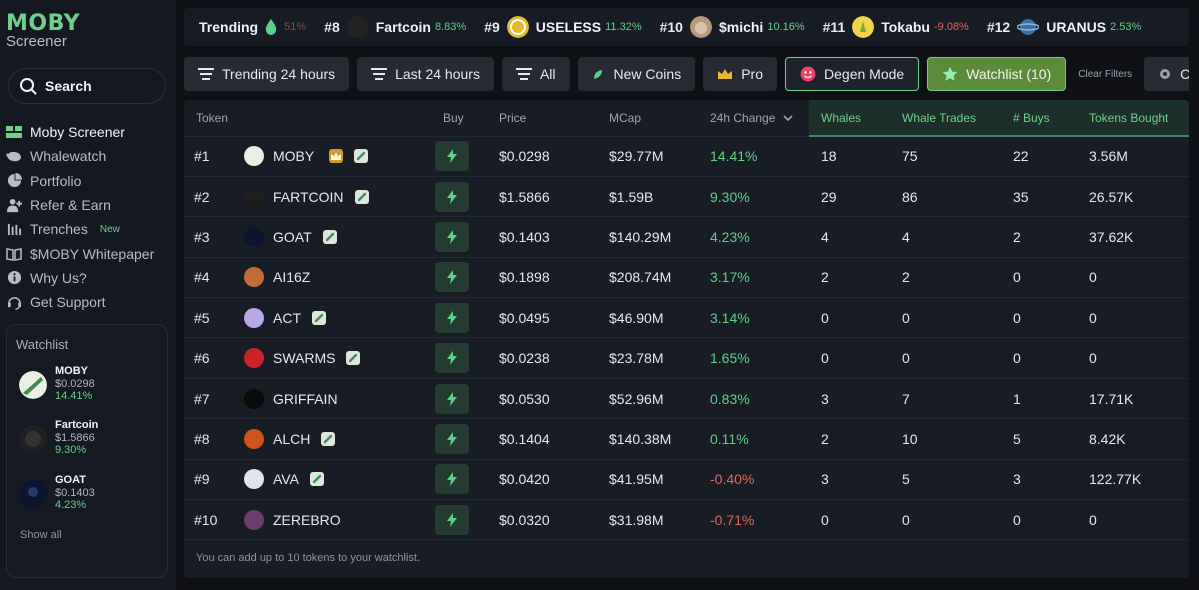  What do you see at coordinates (686, 358) in the screenshot?
I see `table-row: #6 SWARMS $0.0238 $23.78M 1.65% 0 0 0 0` at bounding box center [686, 358].